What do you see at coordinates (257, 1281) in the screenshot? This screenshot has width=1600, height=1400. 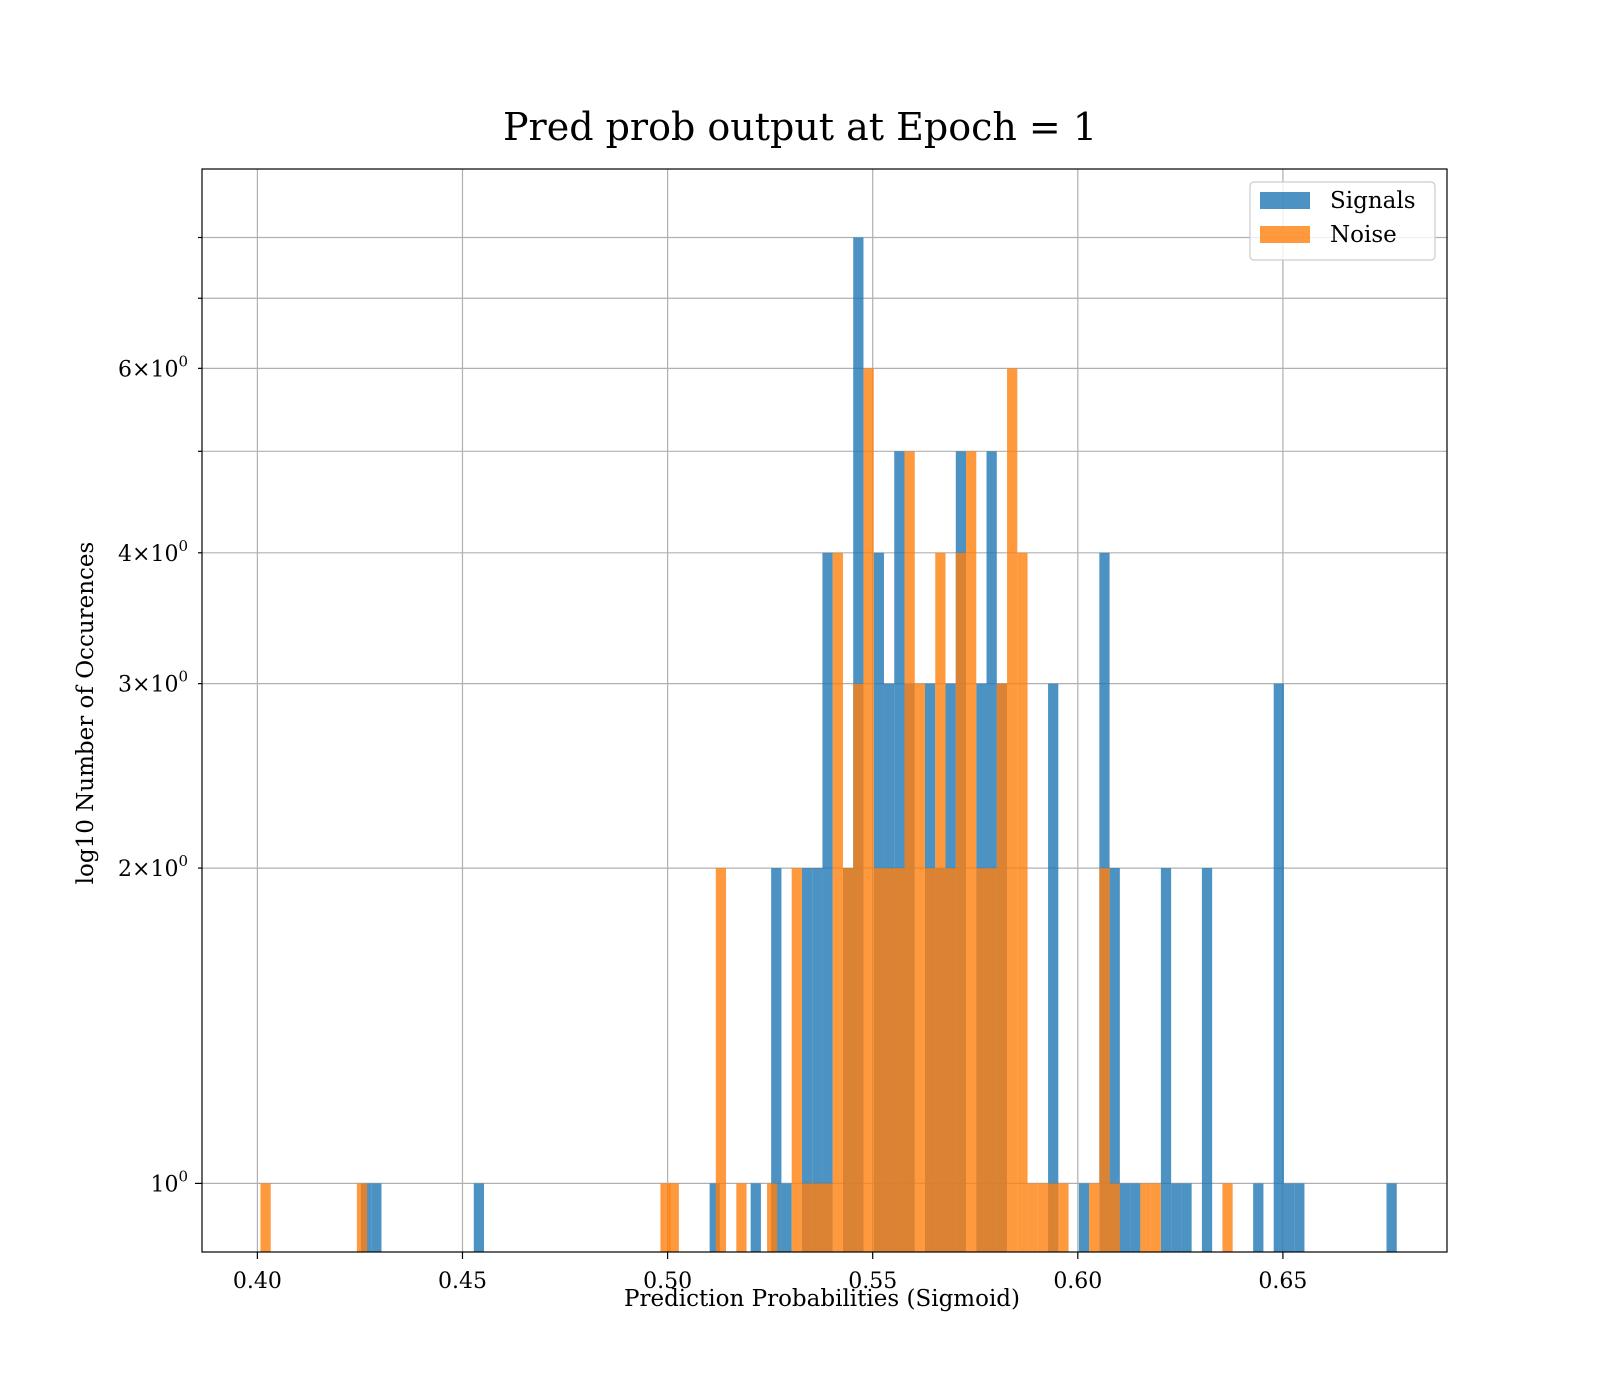 I see `x-tick-label: 0.40` at bounding box center [257, 1281].